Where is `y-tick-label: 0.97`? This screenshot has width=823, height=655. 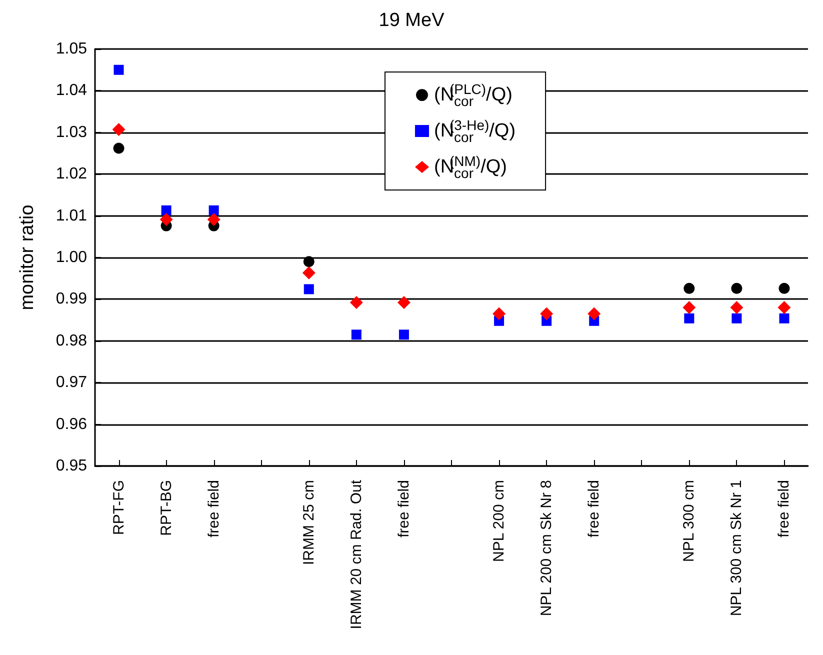 y-tick-label: 0.97 is located at coordinates (72, 383).